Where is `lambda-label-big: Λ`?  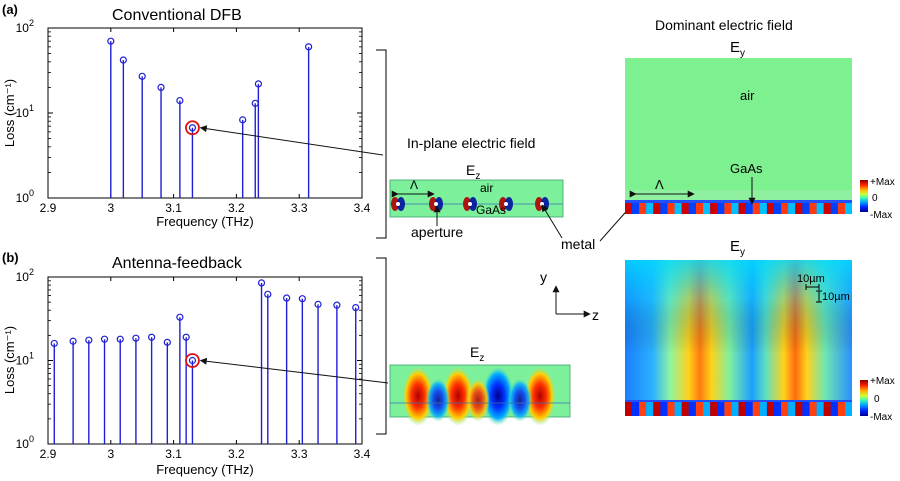
lambda-label-big: Λ is located at coordinates (659, 184).